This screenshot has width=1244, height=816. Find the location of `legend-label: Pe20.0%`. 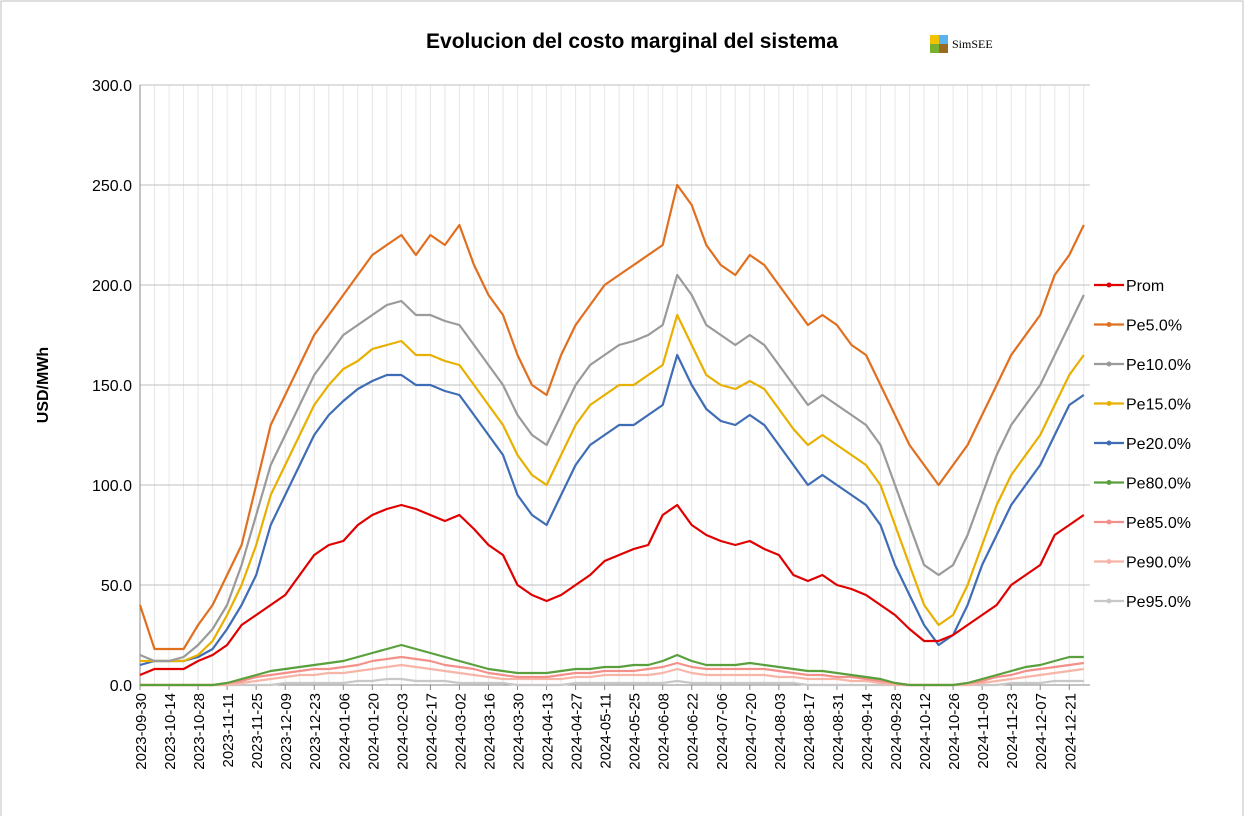

legend-label: Pe20.0% is located at coordinates (1158, 444).